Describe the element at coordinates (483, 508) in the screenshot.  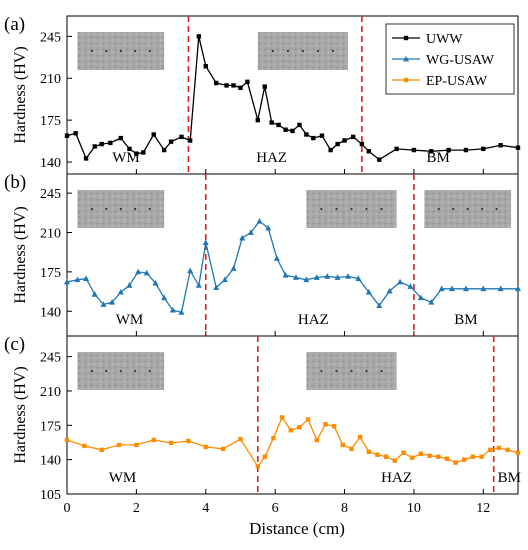
I see `x-tick-label: 12` at that location.